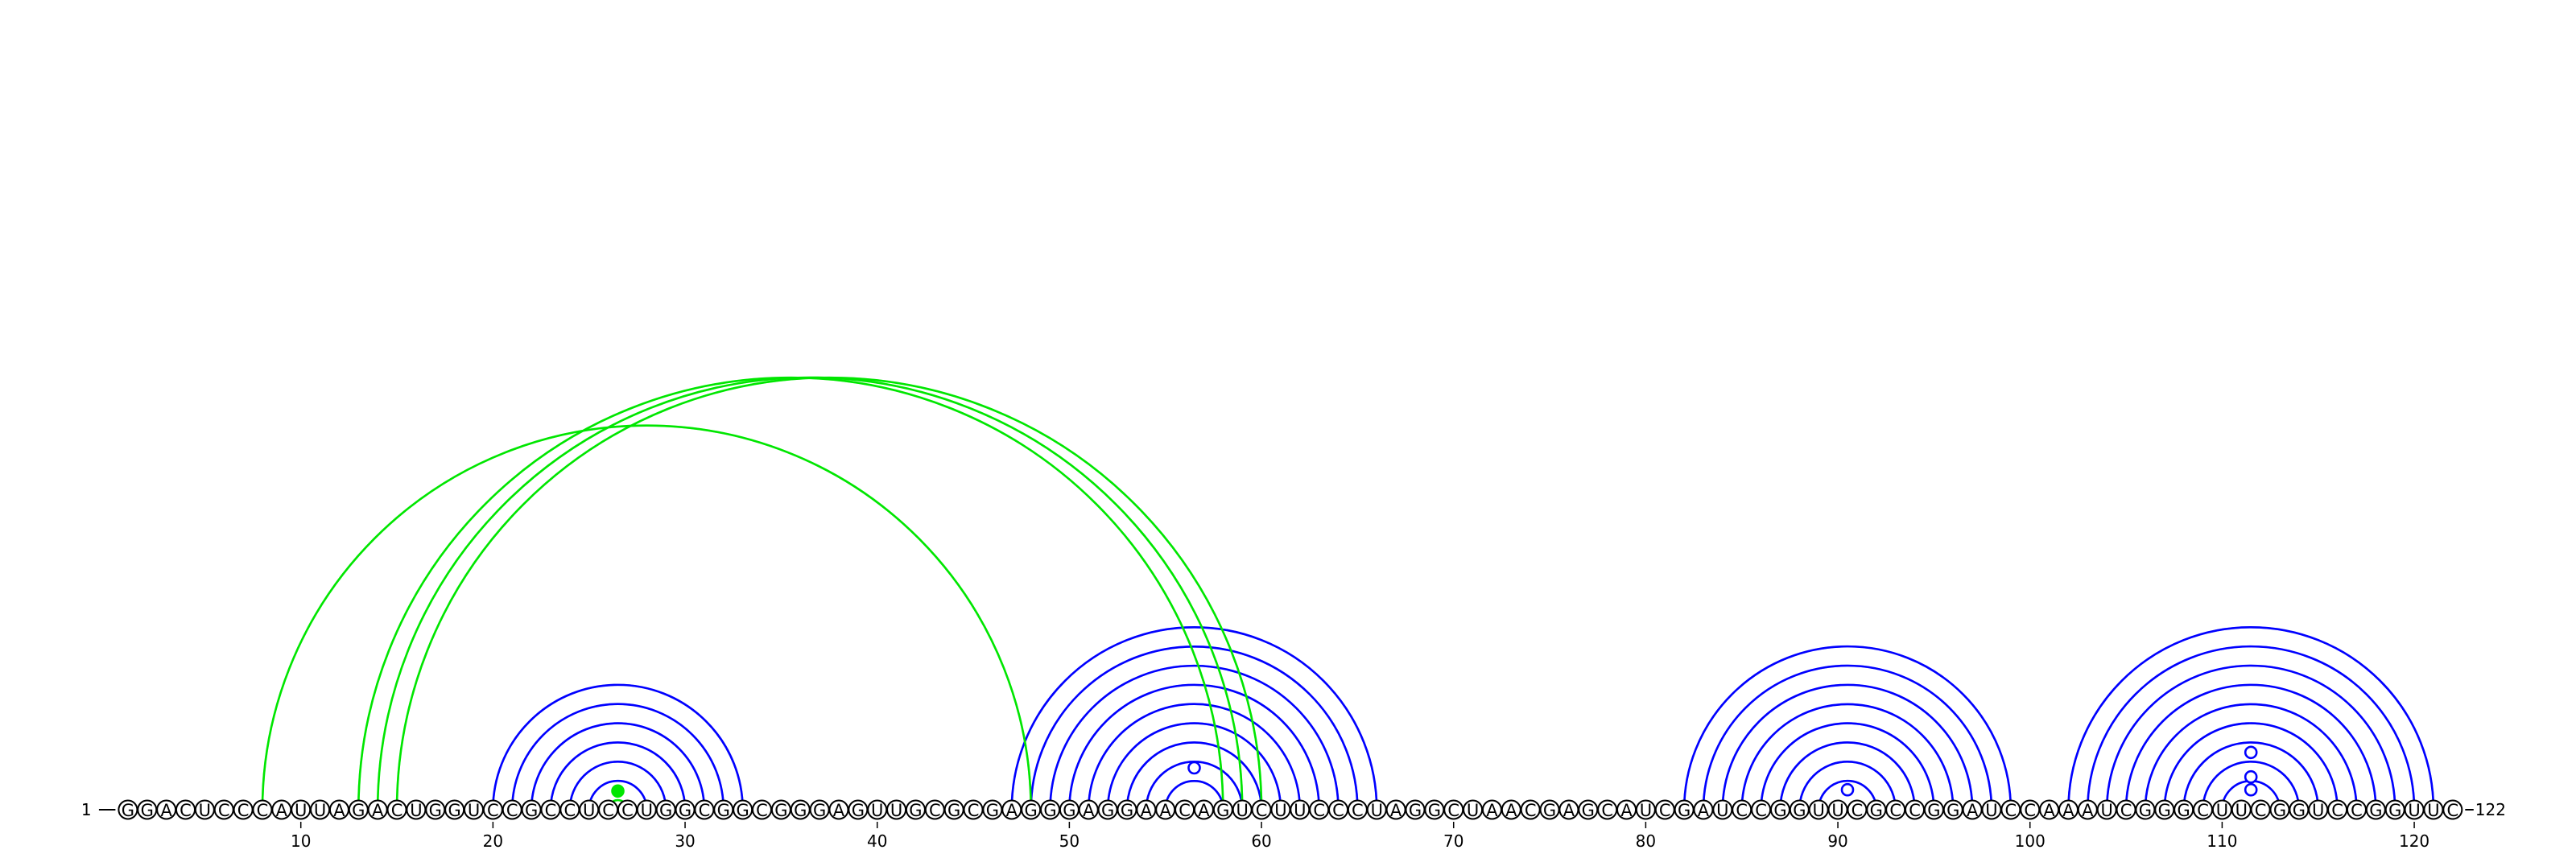  I want to click on nucleotide-32: G, so click(723, 811).